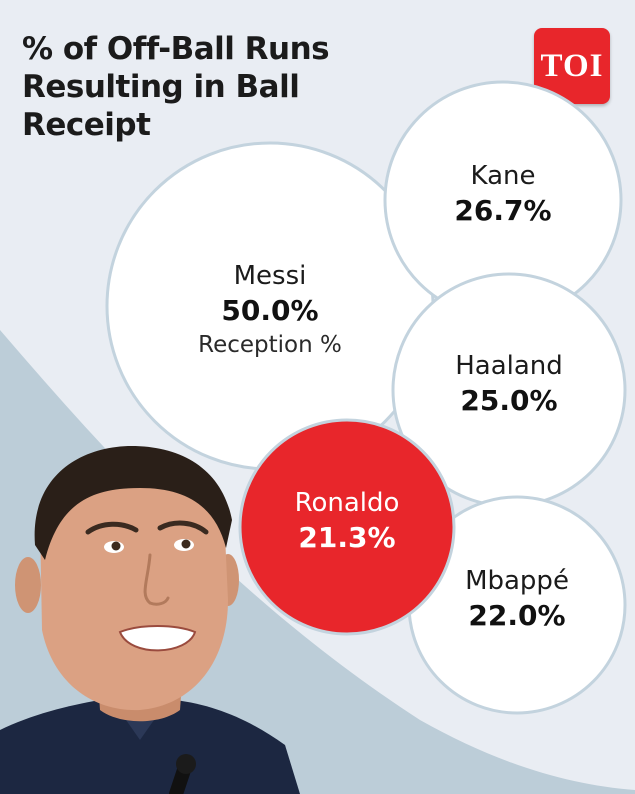  I want to click on bubble-name-haaland: Haaland, so click(509, 366).